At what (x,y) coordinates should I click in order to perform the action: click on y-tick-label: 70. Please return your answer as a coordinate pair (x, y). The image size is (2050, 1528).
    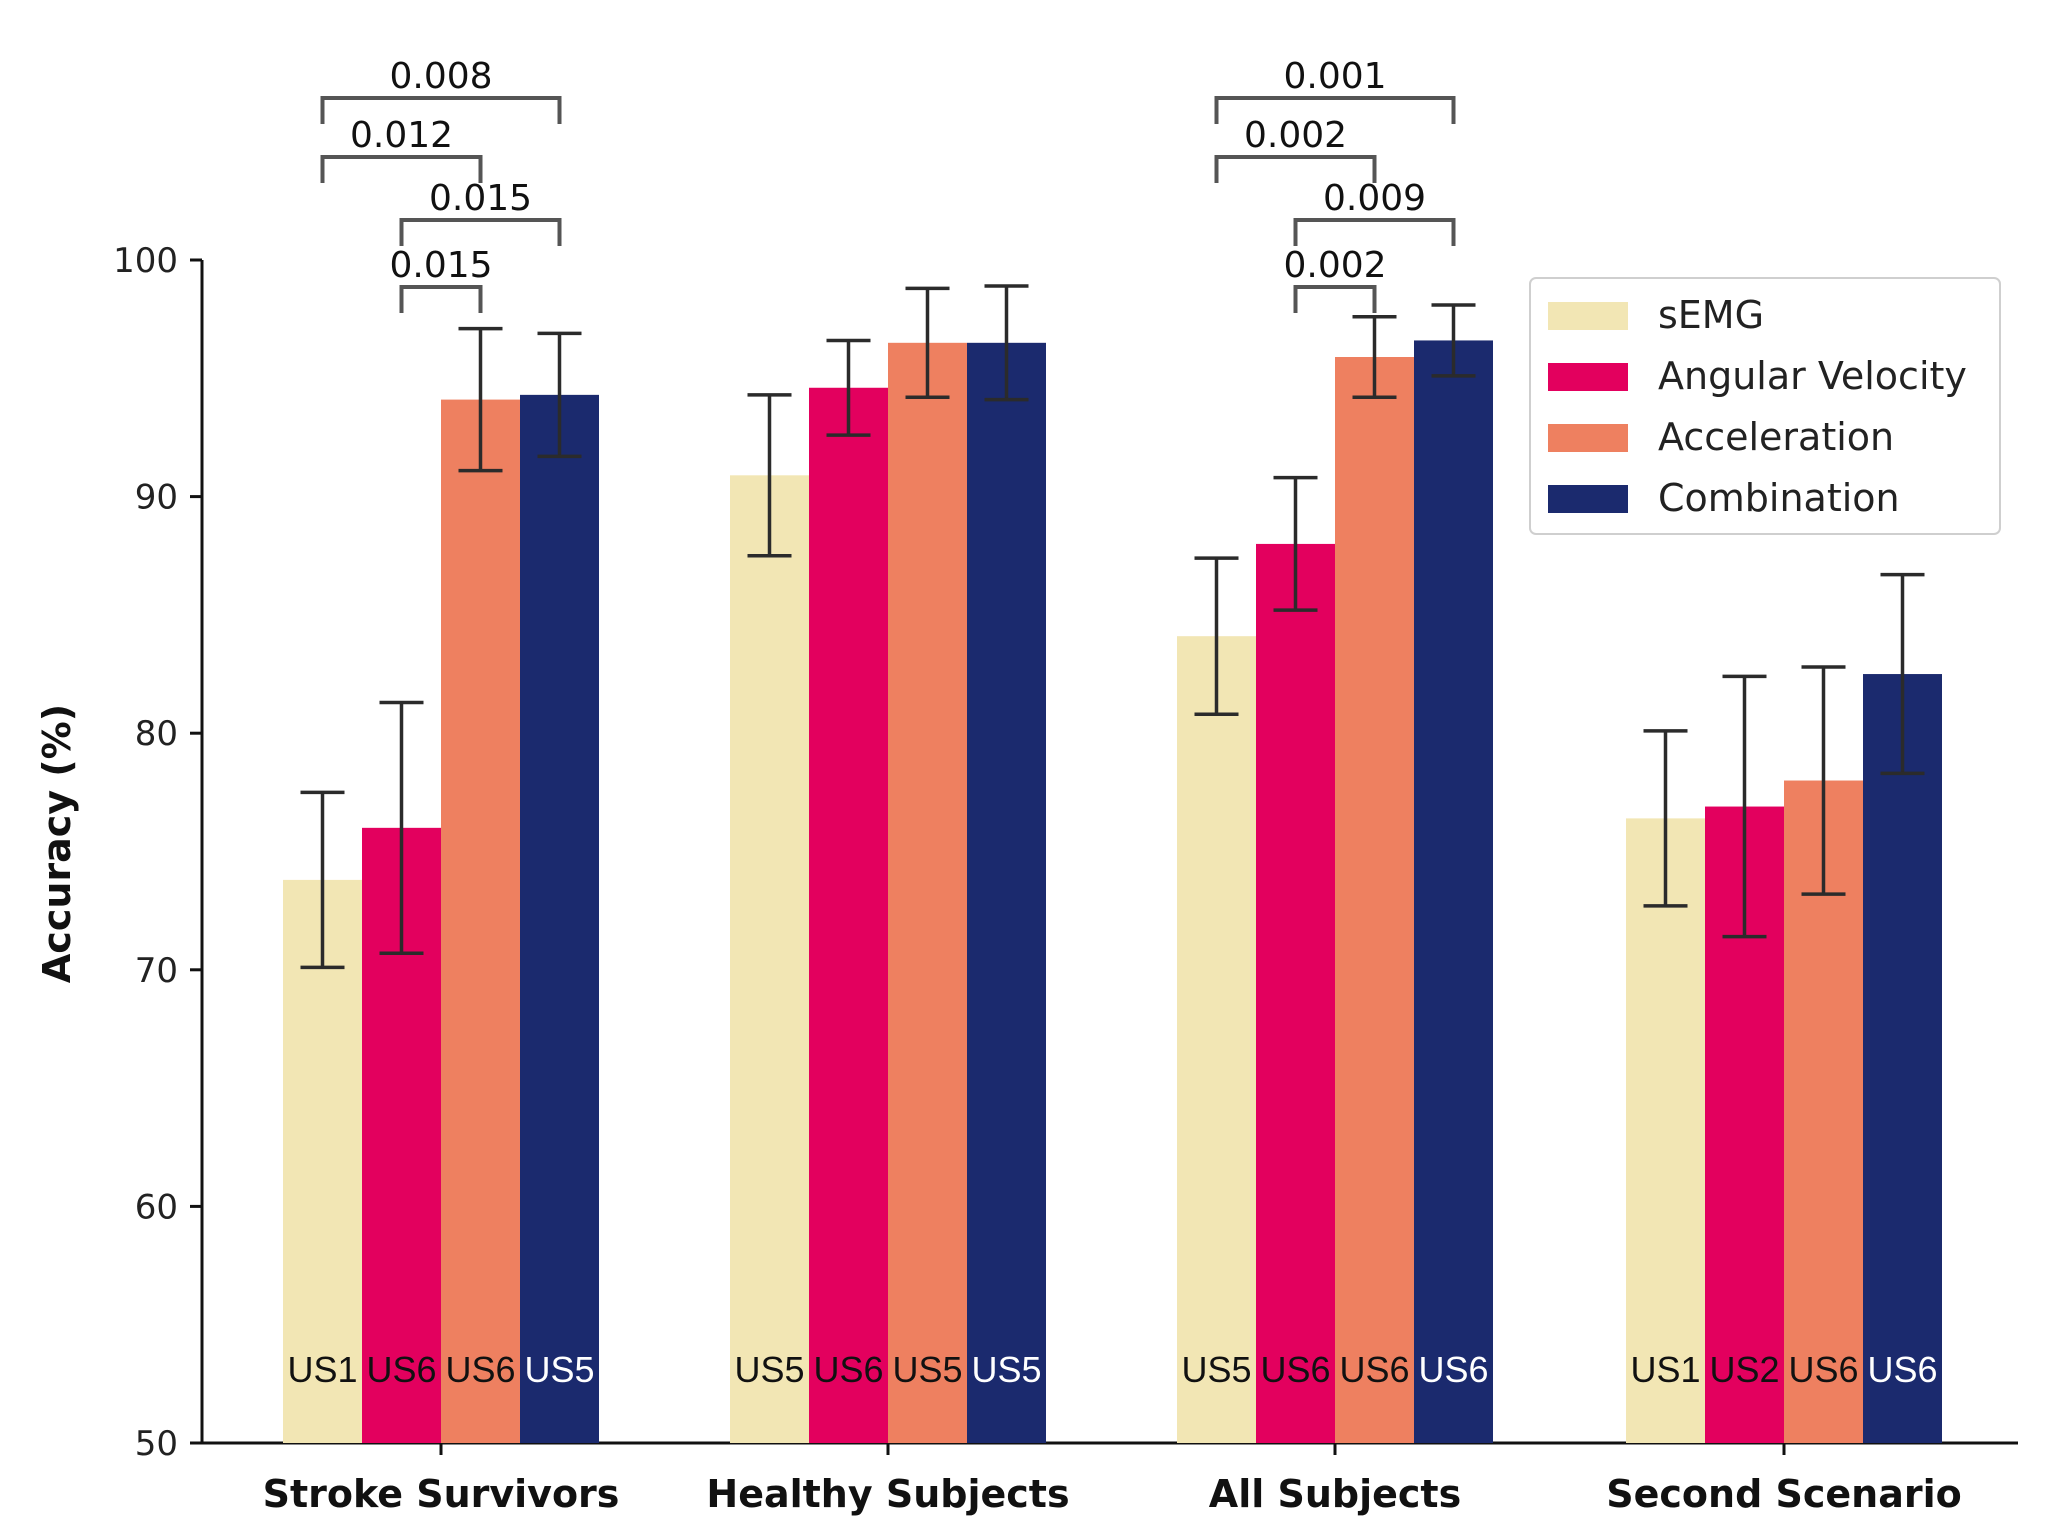
    Looking at the image, I should click on (156, 971).